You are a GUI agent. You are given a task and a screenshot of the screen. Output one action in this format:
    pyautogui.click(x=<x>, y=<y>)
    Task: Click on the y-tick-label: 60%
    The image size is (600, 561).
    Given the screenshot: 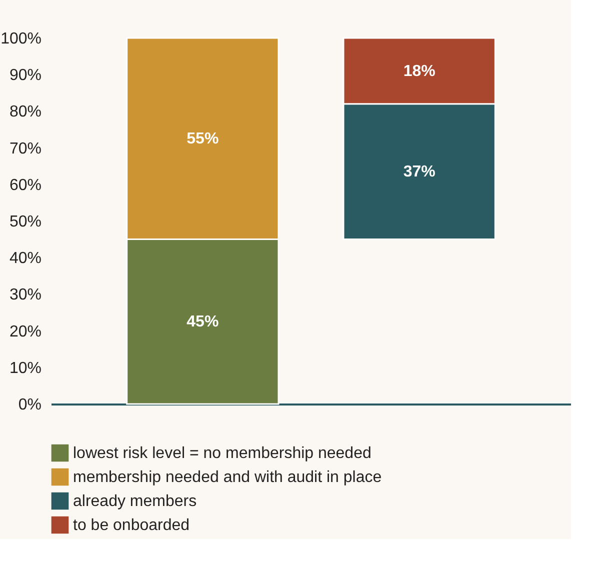 What is the action you would take?
    pyautogui.click(x=25, y=185)
    